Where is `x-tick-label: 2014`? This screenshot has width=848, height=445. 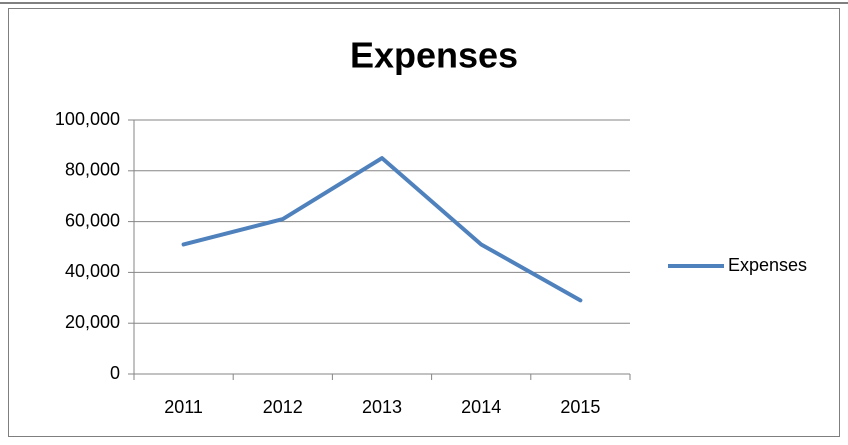 x-tick-label: 2014 is located at coordinates (481, 407).